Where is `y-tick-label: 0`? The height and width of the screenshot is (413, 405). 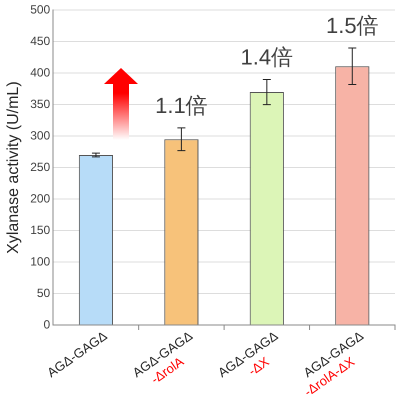 y-tick-label: 0 is located at coordinates (47, 324).